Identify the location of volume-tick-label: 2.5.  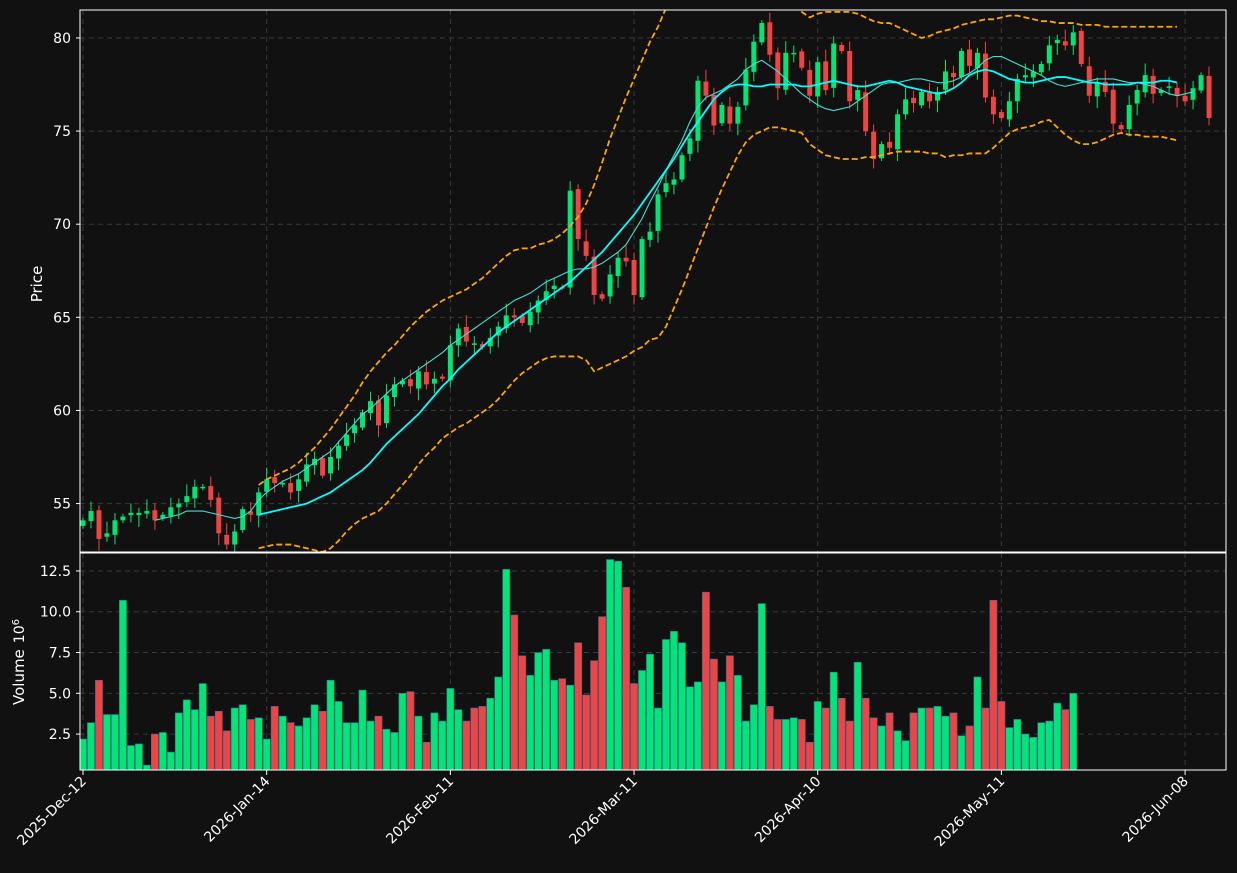
(60, 735).